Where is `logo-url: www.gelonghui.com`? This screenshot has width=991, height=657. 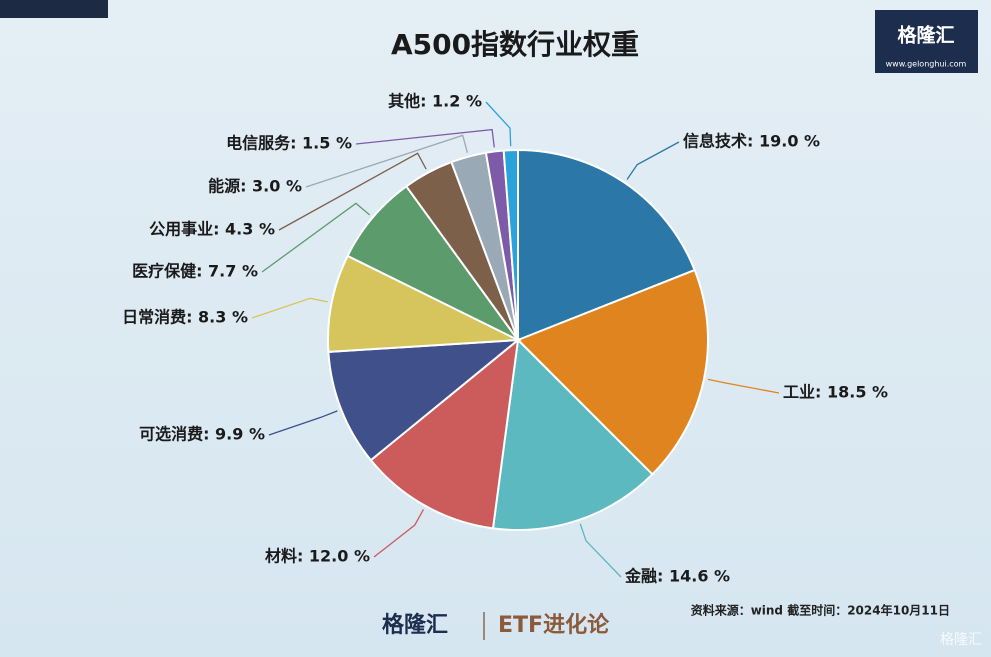
logo-url: www.gelonghui.com is located at coordinates (926, 64).